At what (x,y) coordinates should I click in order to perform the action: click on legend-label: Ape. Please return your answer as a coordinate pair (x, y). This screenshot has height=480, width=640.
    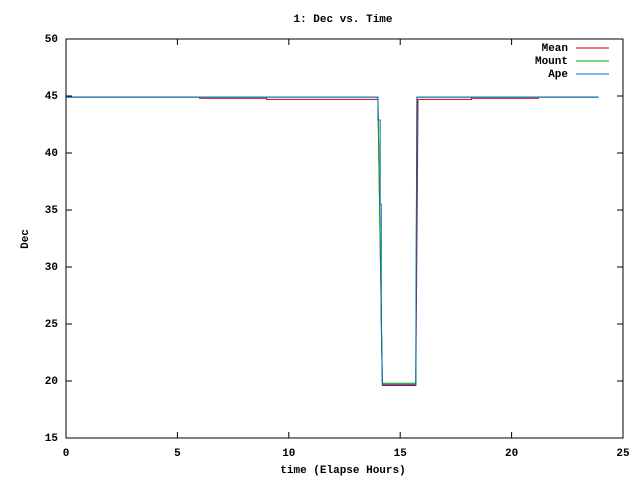
    Looking at the image, I should click on (558, 75).